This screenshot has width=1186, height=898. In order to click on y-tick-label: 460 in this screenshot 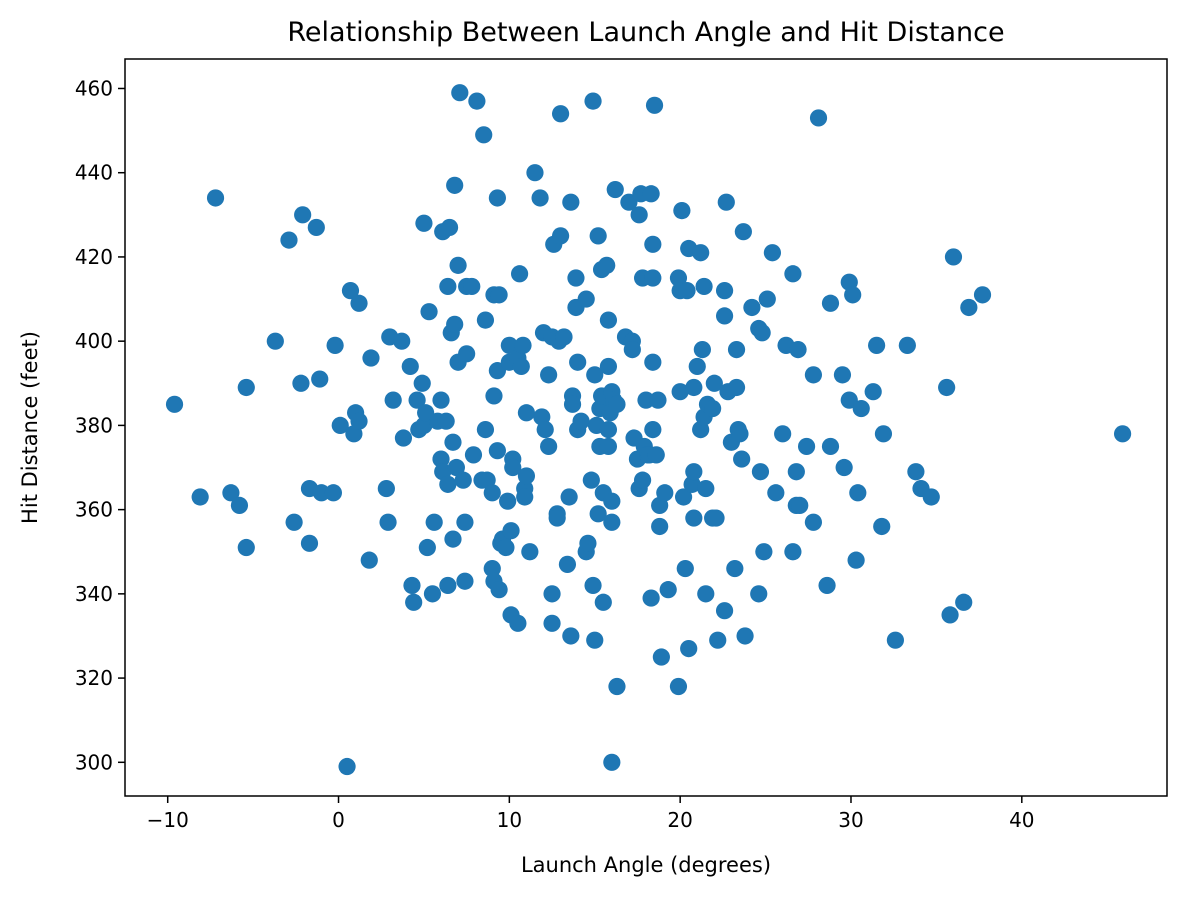, I will do `click(94, 88)`.